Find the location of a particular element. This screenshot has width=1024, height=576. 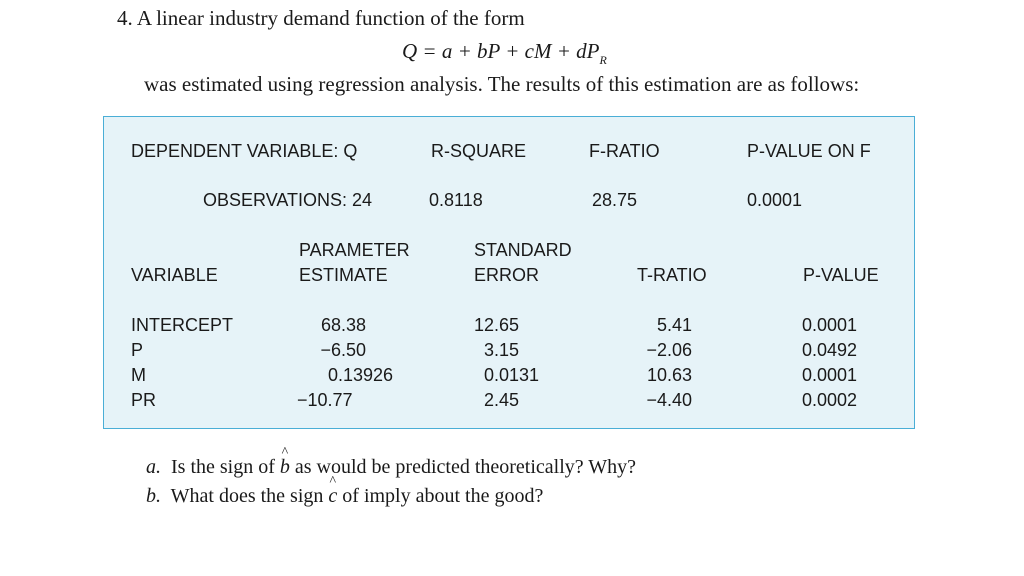

c-hat-symbol: c is located at coordinates (332, 496).